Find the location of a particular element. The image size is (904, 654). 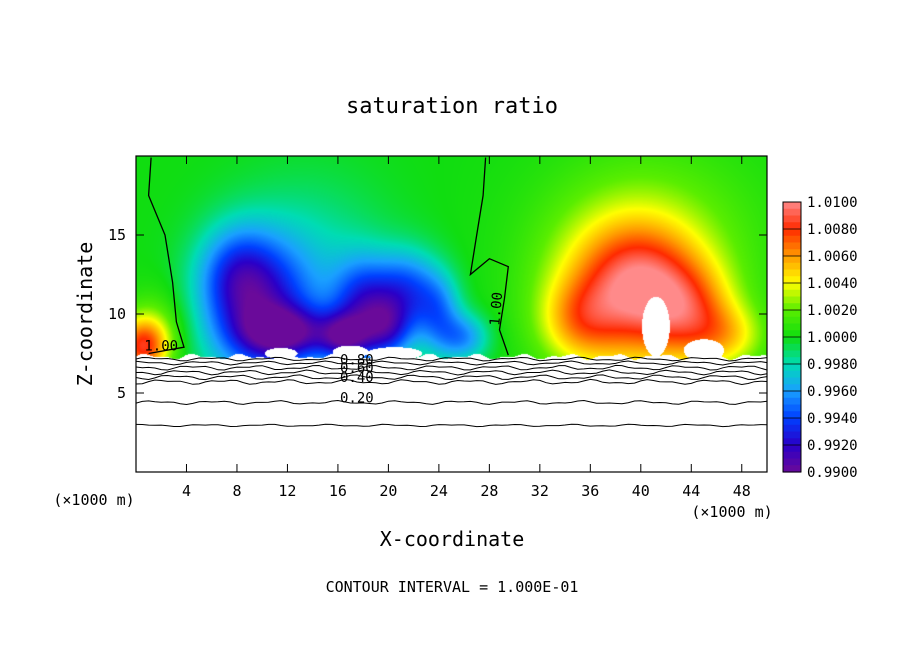

x-tick-label: 20 is located at coordinates (388, 491).